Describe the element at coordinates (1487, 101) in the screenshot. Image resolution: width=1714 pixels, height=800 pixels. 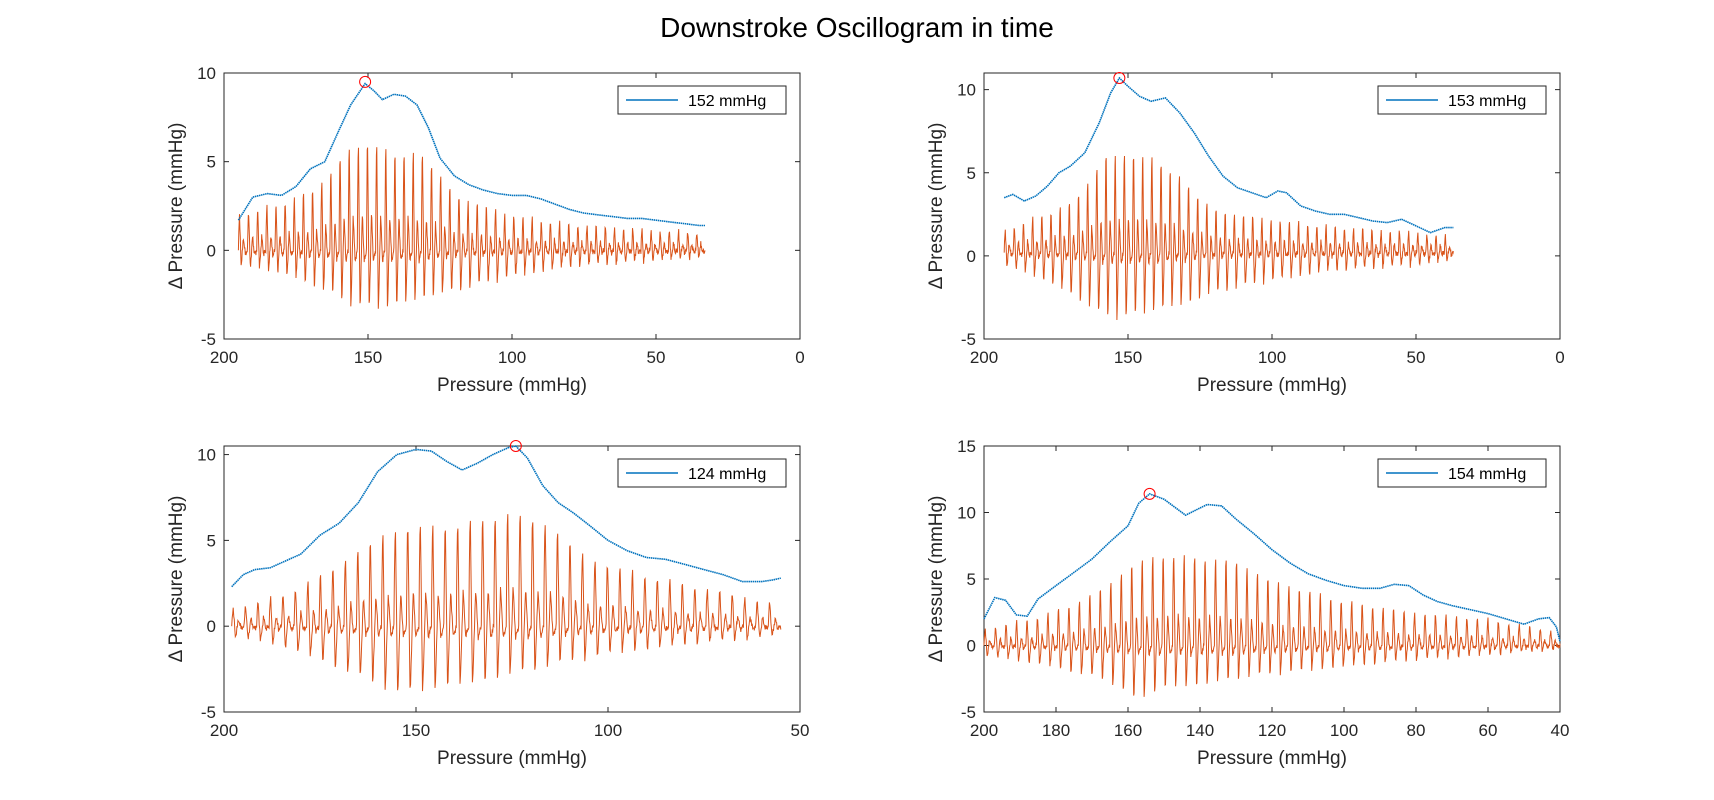
I see `legend-label: 153 mmHg` at that location.